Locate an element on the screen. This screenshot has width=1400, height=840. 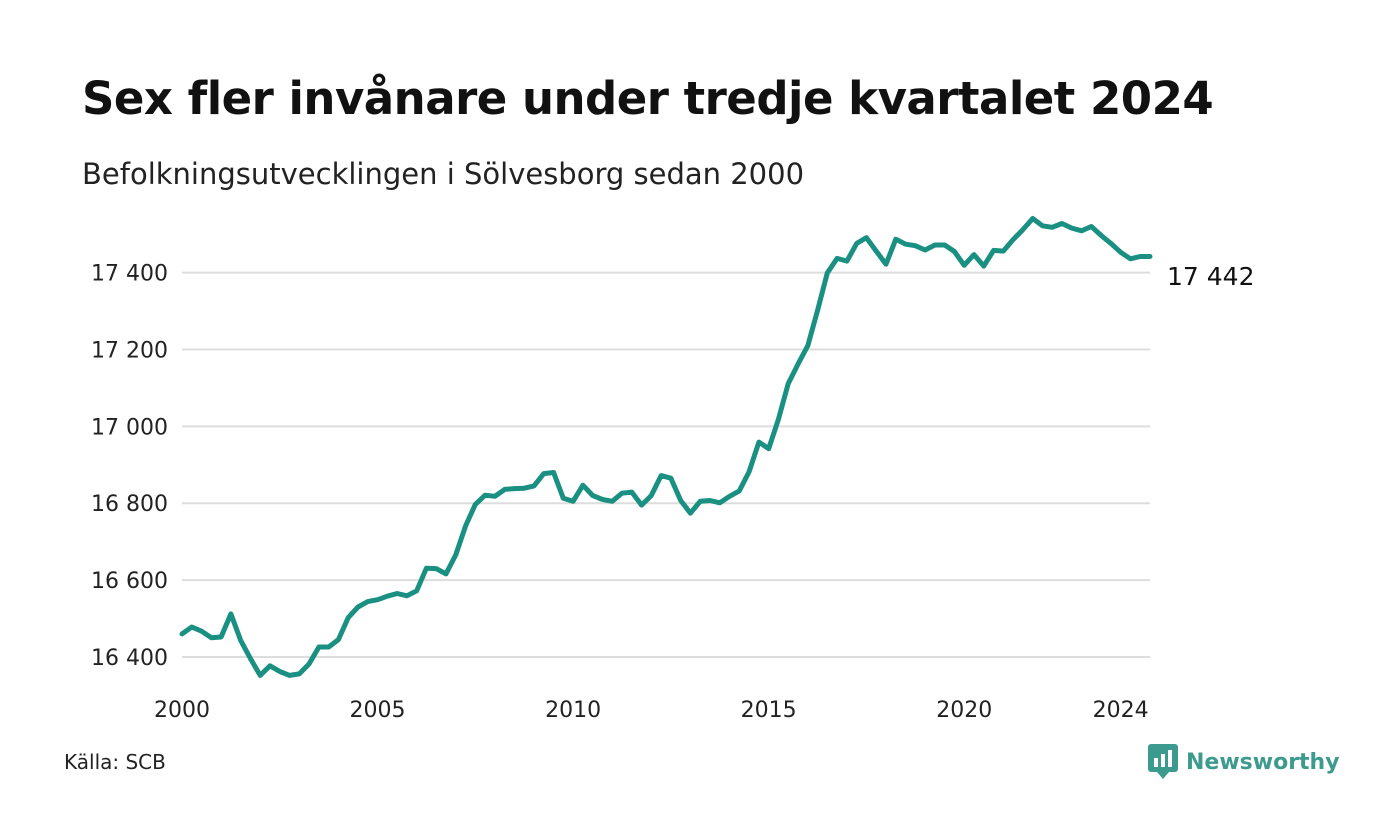
y-tick-label: 16 400 is located at coordinates (129, 658).